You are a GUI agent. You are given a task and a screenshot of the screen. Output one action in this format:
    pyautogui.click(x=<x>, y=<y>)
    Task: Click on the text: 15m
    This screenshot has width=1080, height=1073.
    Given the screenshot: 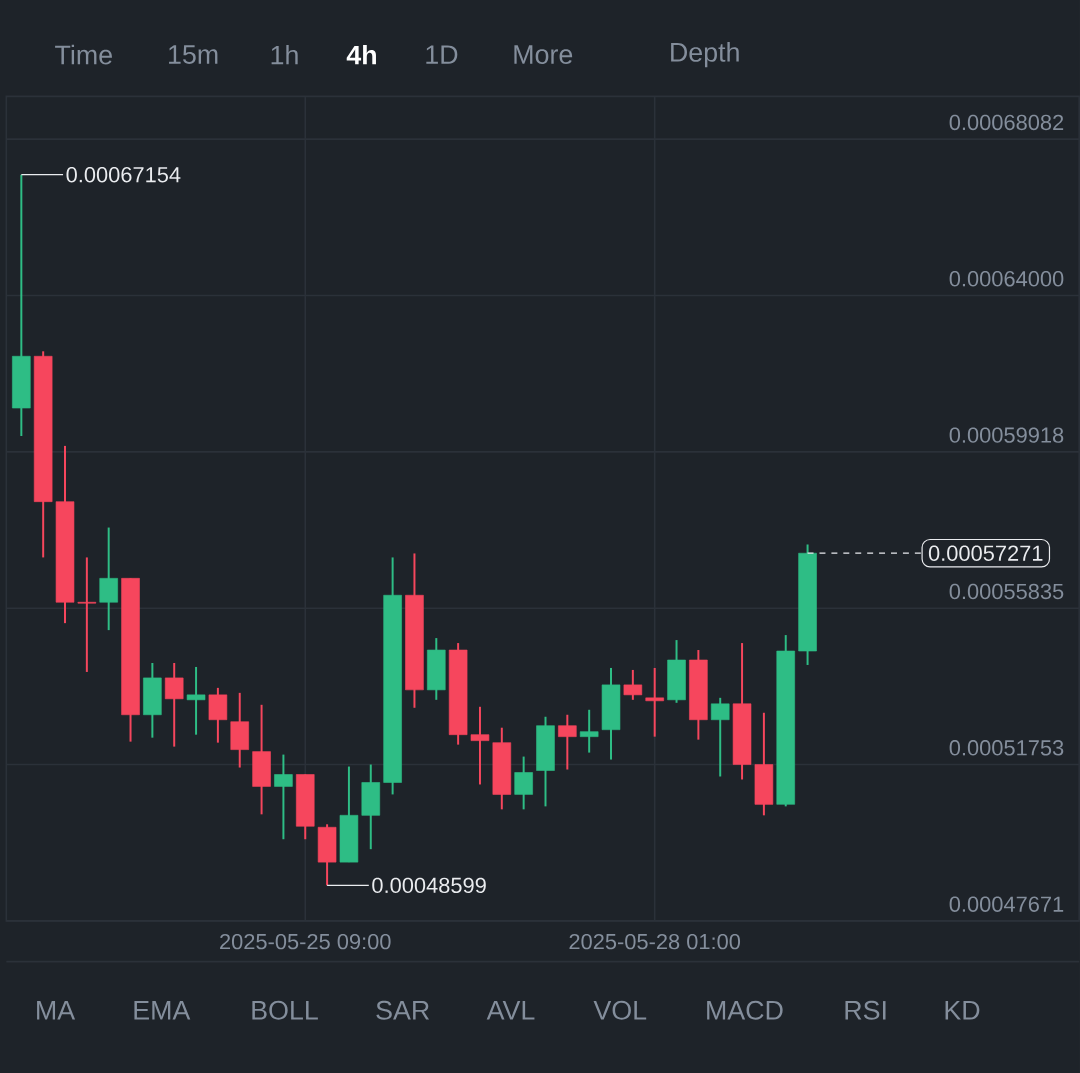 What is the action you would take?
    pyautogui.click(x=193, y=55)
    